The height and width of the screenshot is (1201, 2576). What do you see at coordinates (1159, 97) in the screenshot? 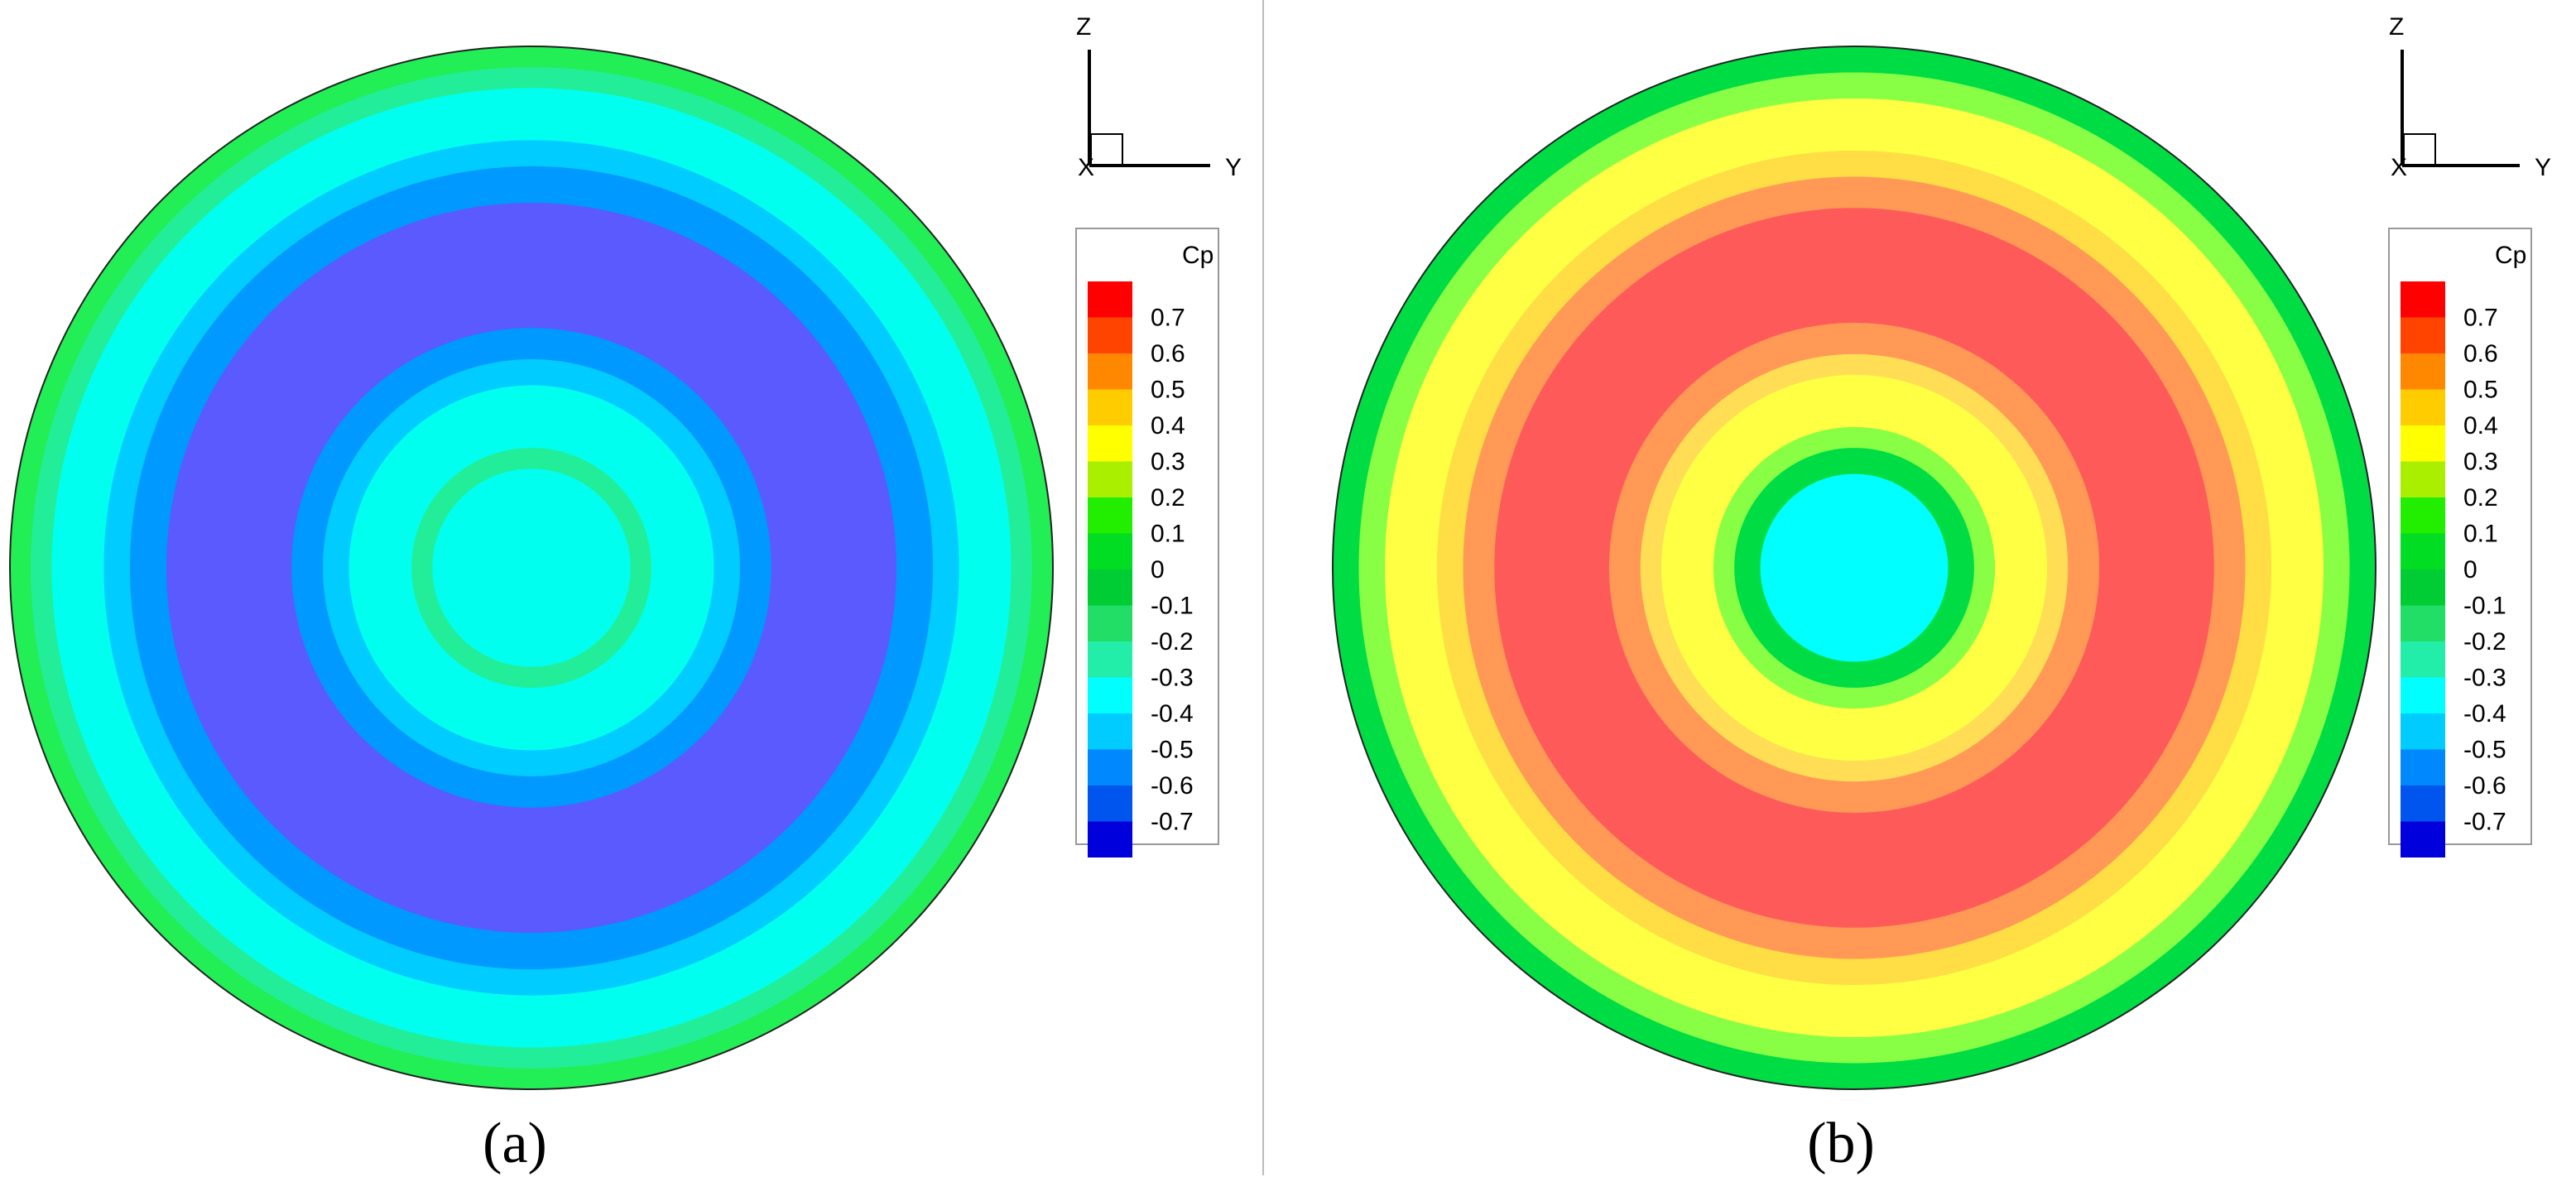
I see `axis-triad-a: Z Y X` at bounding box center [1159, 97].